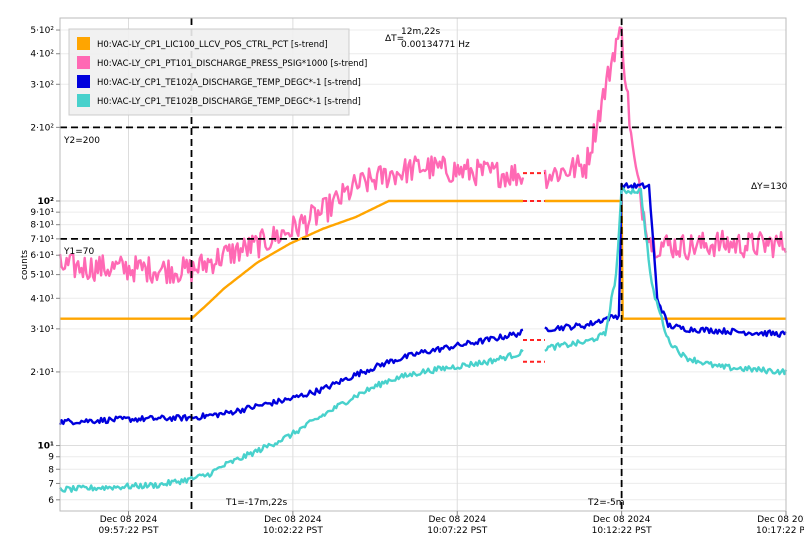 The width and height of the screenshot is (804, 551). Describe the element at coordinates (46, 447) in the screenshot. I see `y-tick-label: 10¹` at that location.